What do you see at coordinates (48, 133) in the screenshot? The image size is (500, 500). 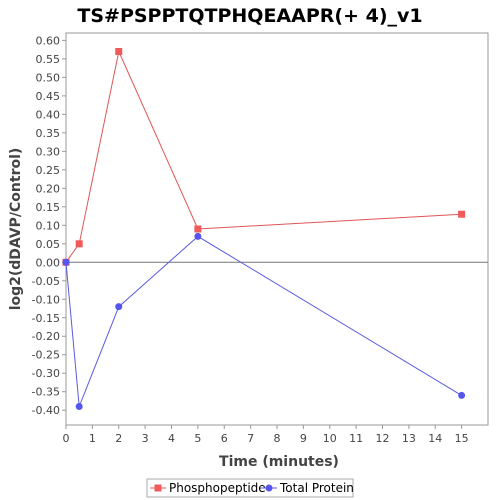 I see `y-tick-label: 0.35` at bounding box center [48, 133].